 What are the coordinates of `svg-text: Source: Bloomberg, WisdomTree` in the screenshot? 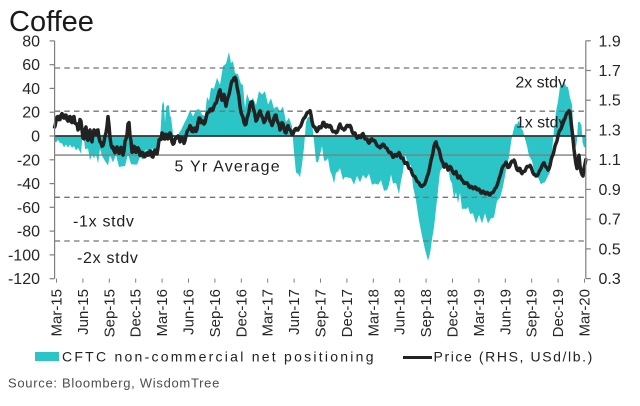 It's located at (114, 383).